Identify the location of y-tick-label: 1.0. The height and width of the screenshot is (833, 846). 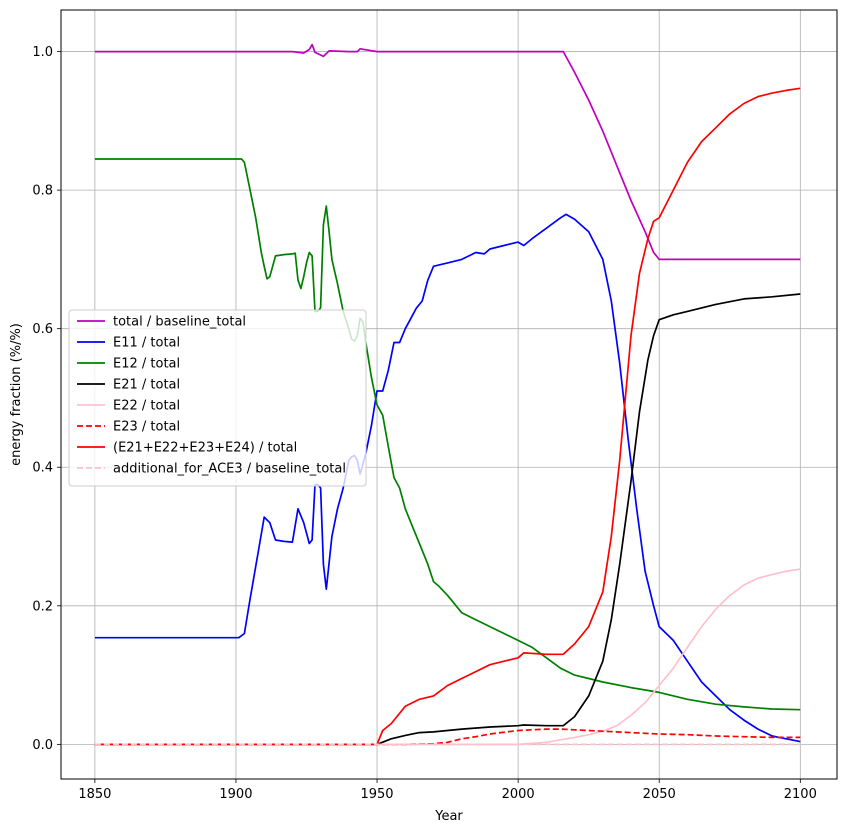
(42, 52).